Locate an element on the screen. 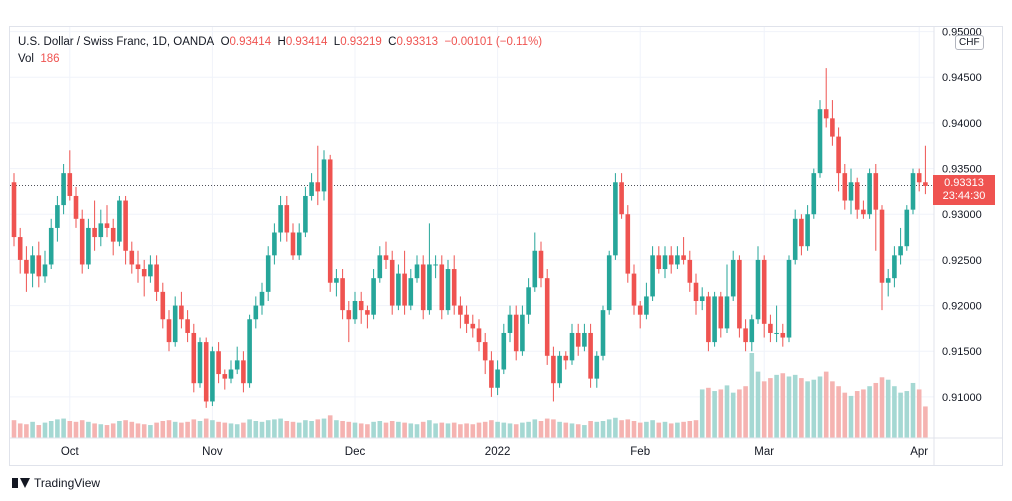  last-price-value: 0.93313 is located at coordinates (964, 183).